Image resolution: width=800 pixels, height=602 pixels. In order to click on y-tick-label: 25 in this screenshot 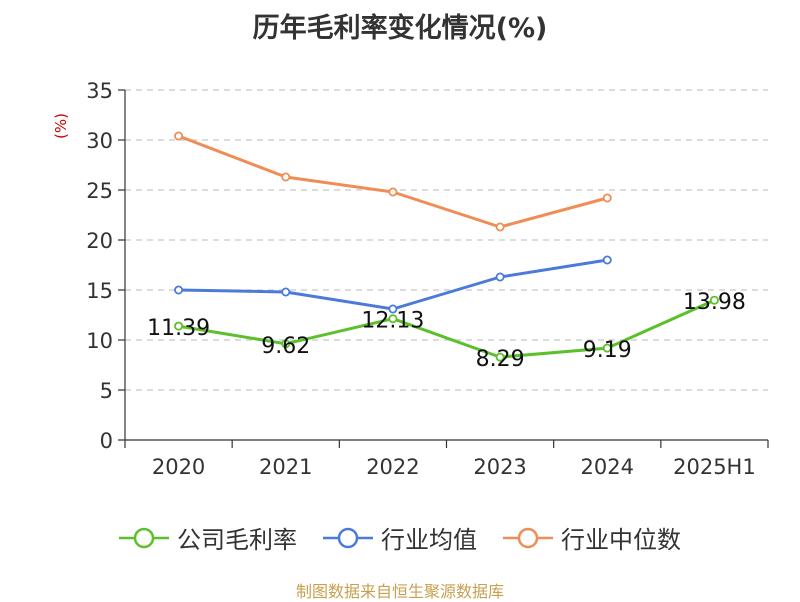, I will do `click(99, 191)`.